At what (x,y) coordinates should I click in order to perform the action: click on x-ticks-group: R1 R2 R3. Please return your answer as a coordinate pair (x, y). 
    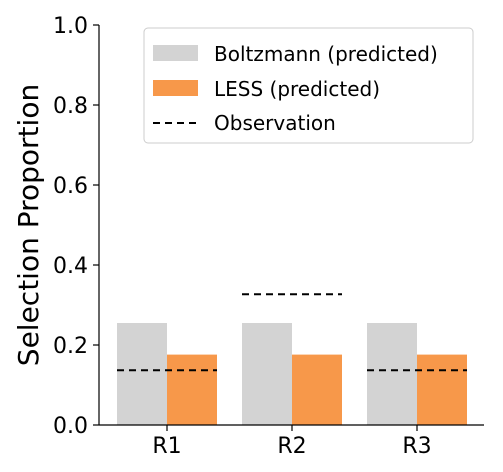
    Looking at the image, I should click on (292, 442).